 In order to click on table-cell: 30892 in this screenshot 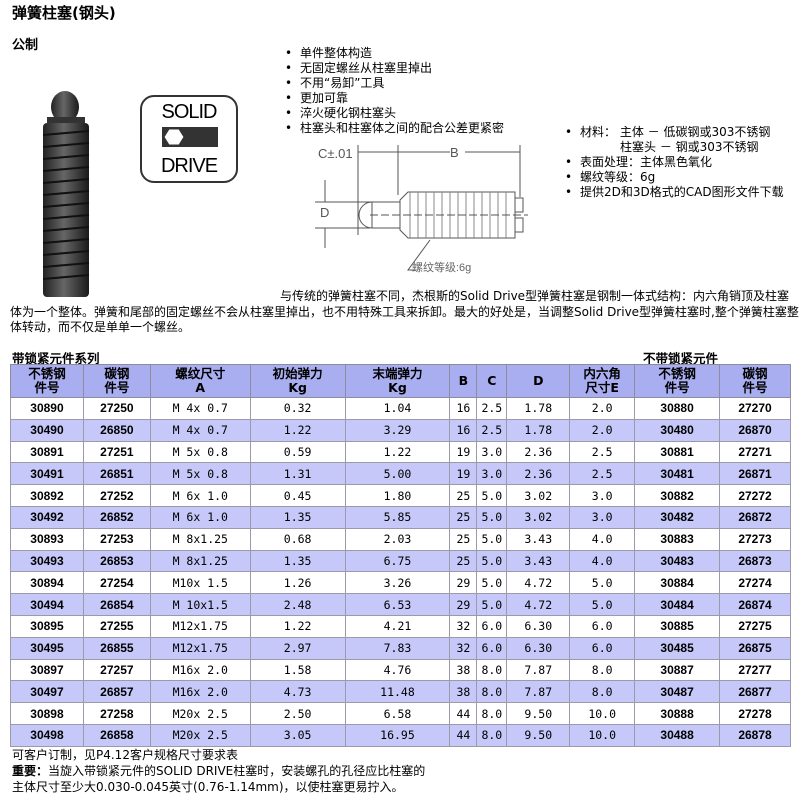, I will do `click(47, 495)`.